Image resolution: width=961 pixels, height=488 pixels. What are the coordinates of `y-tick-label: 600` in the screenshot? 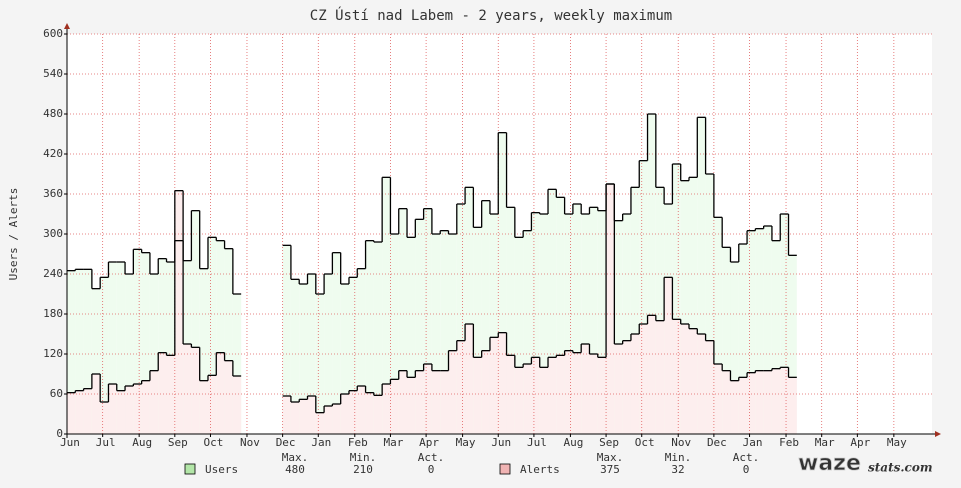 It's located at (53, 33).